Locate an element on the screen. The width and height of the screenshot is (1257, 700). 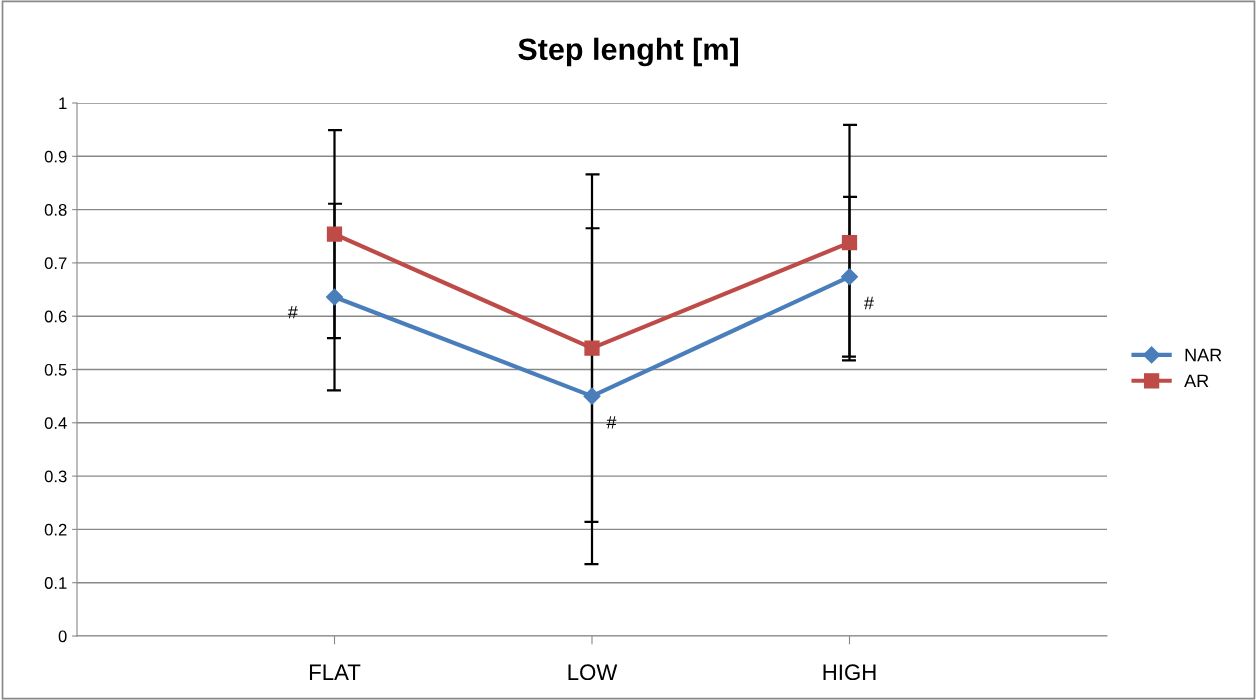
y-tick-label: 0.4 is located at coordinates (55, 423).